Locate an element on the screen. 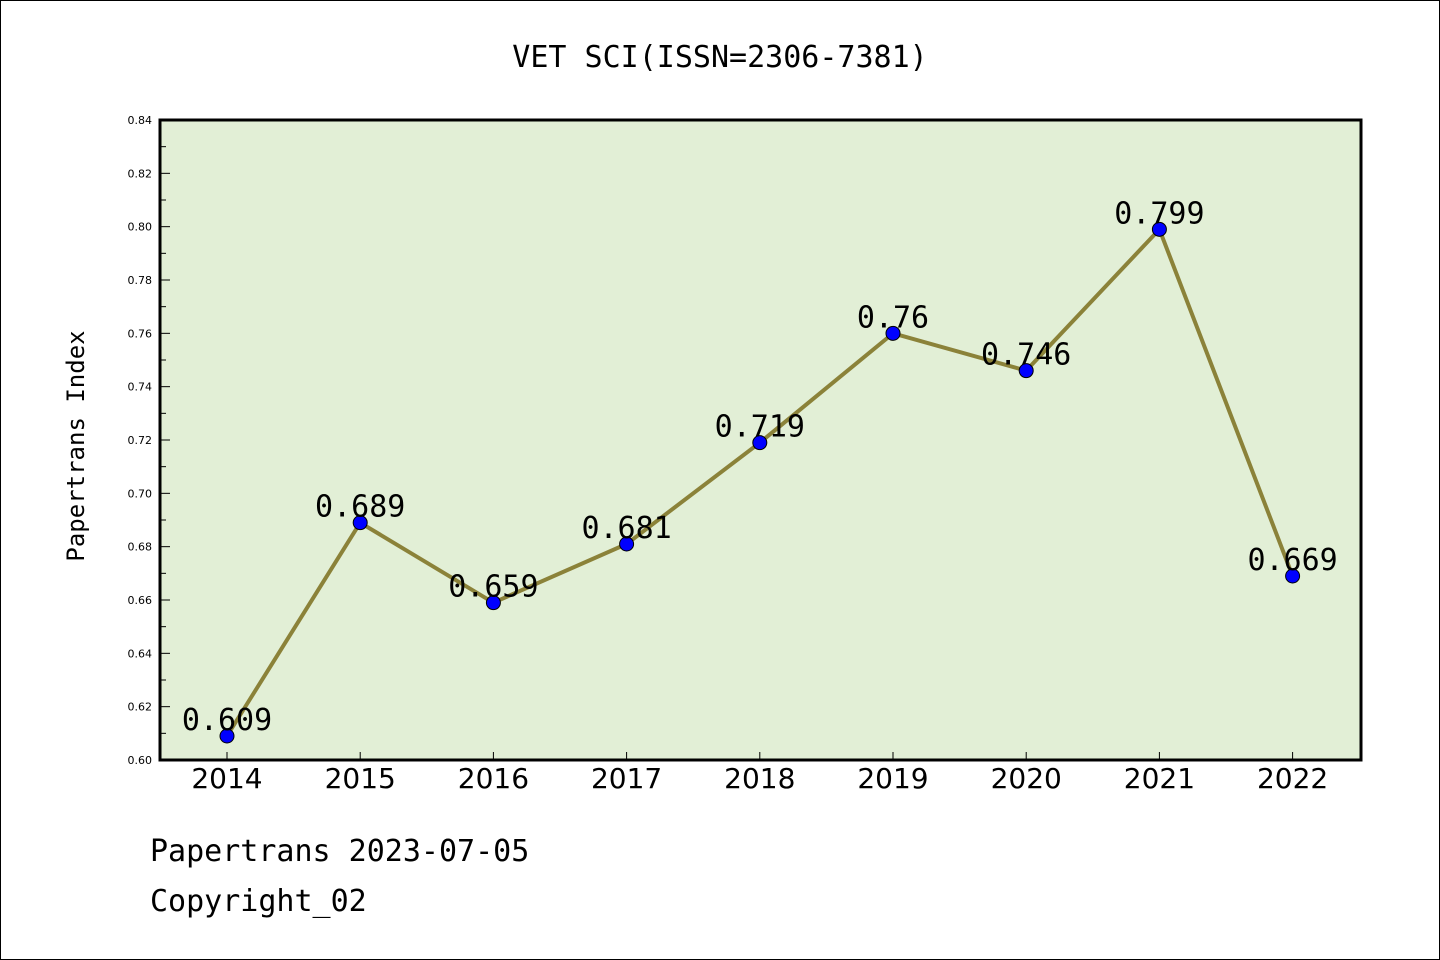 The width and height of the screenshot is (1440, 960). y-tick-label: 0.84 is located at coordinates (140, 120).